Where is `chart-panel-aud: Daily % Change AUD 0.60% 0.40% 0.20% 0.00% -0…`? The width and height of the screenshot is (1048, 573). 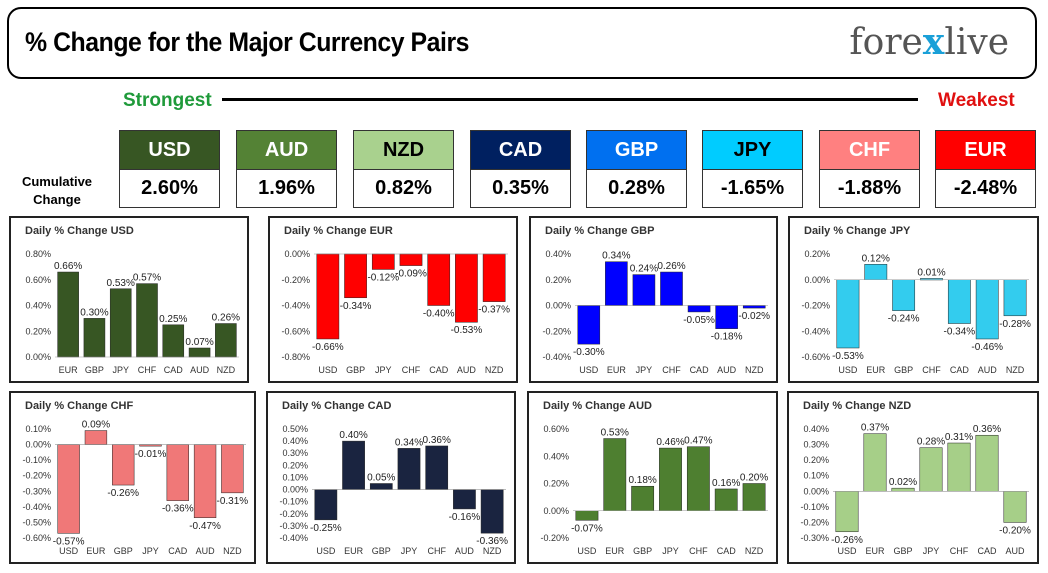
chart-panel-aud: Daily % Change AUD 0.60% 0.40% 0.20% 0.00% -0… is located at coordinates (652, 477).